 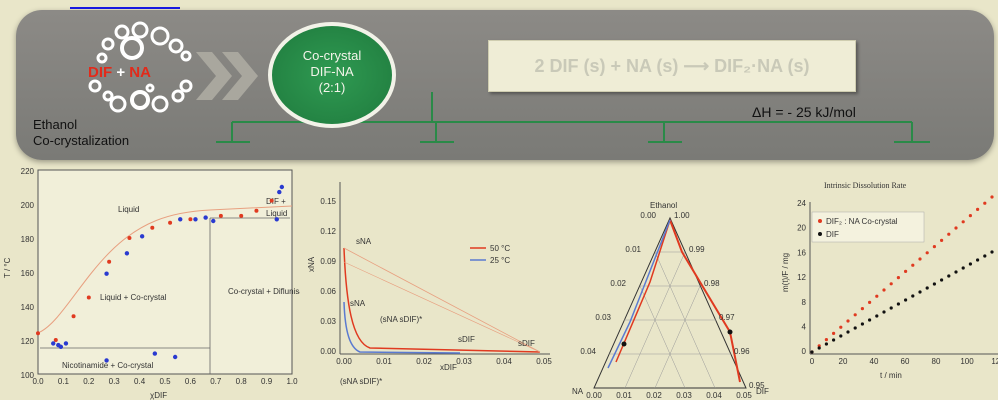 I want to click on y-tick-label: 0.03, so click(x=328, y=321).